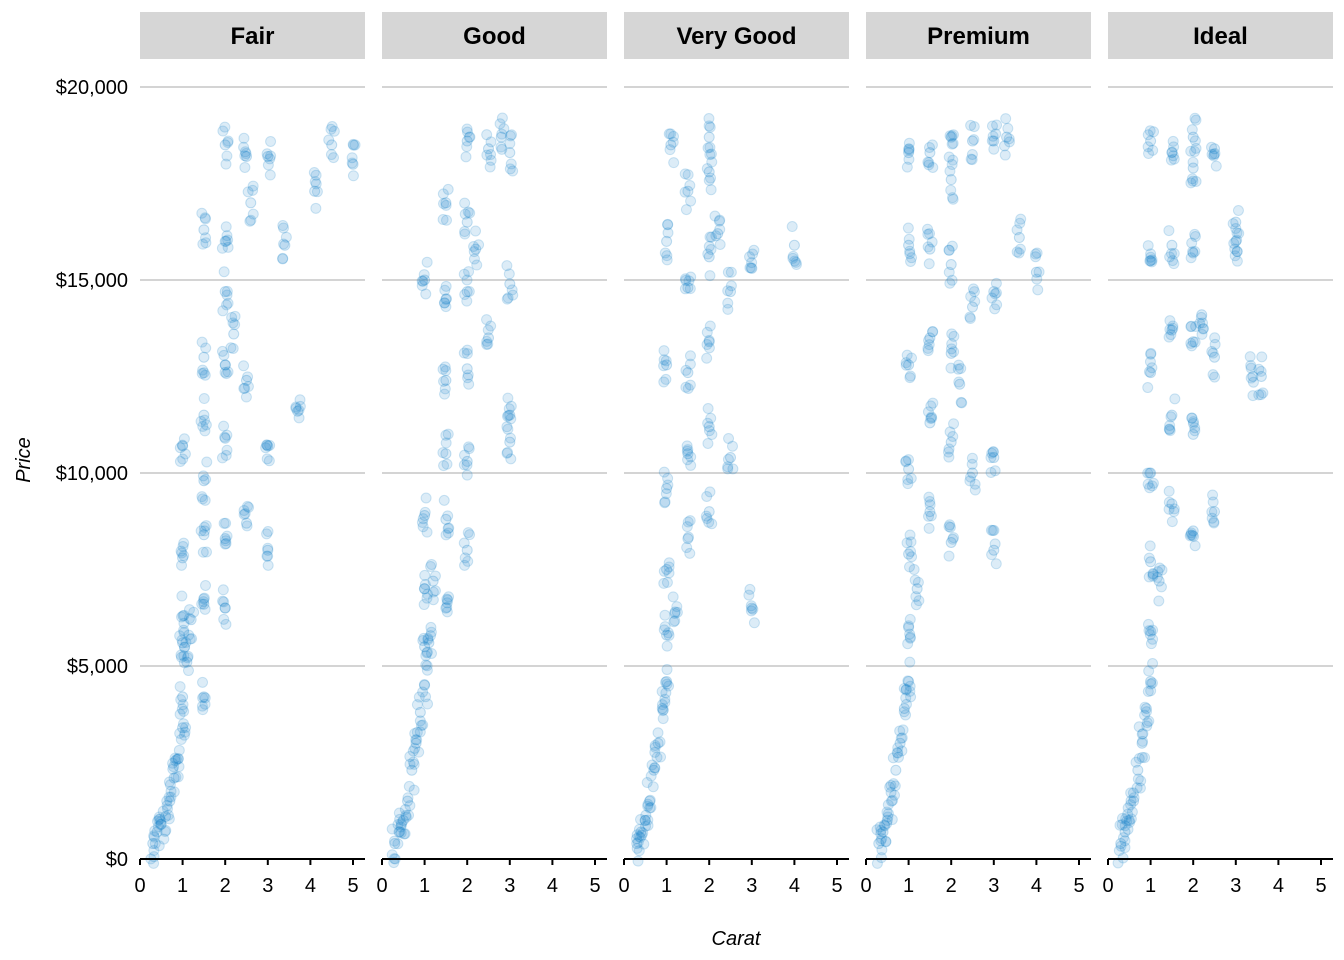  Describe the element at coordinates (252, 35) in the screenshot. I see `facet-strip` at that location.